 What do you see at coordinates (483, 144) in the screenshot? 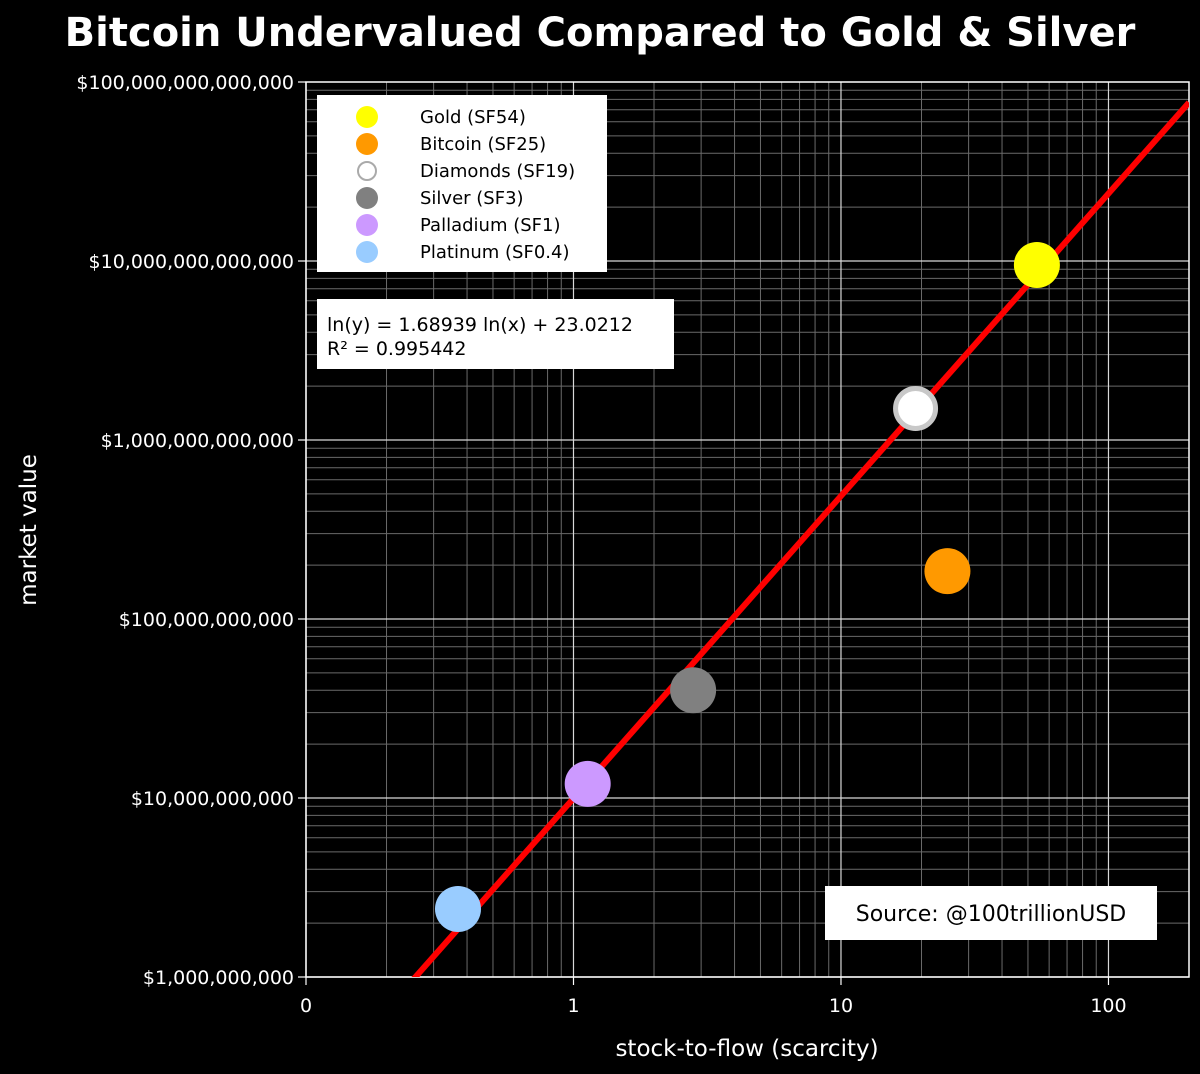
I see `legend-label-bitcoin: Bitcoin (SF25)` at bounding box center [483, 144].